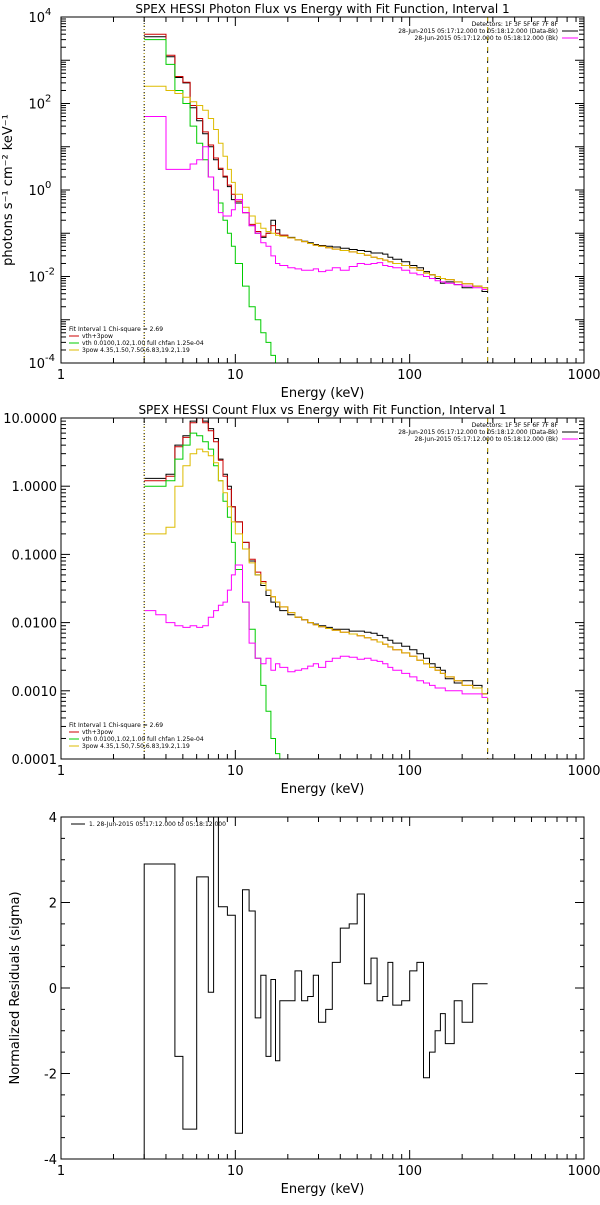 This screenshot has width=600, height=1205. What do you see at coordinates (48, 99) in the screenshot?
I see `y-tick-exponent: 2` at bounding box center [48, 99].